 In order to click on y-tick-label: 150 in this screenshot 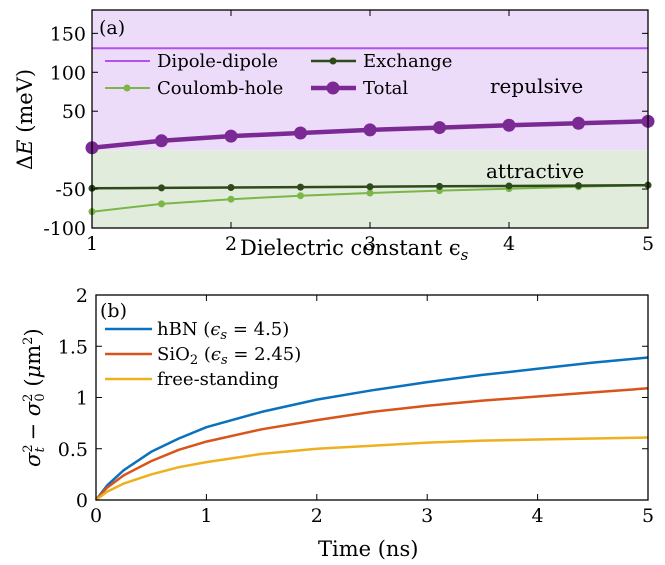, I will do `click(68, 34)`.